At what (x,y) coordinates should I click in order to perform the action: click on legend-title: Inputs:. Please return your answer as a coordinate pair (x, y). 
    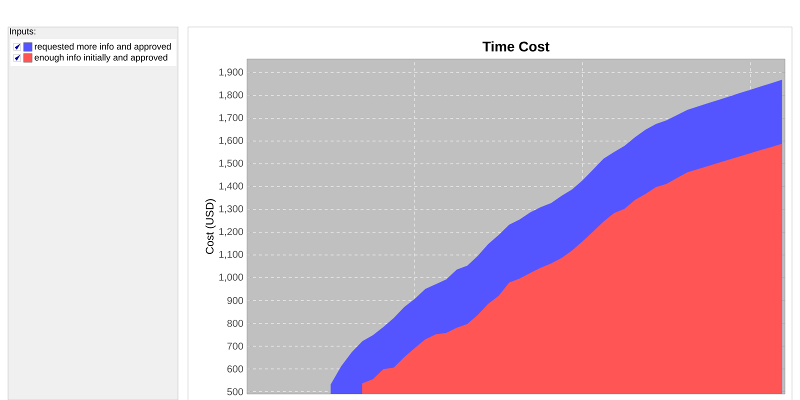
    Looking at the image, I should click on (23, 32).